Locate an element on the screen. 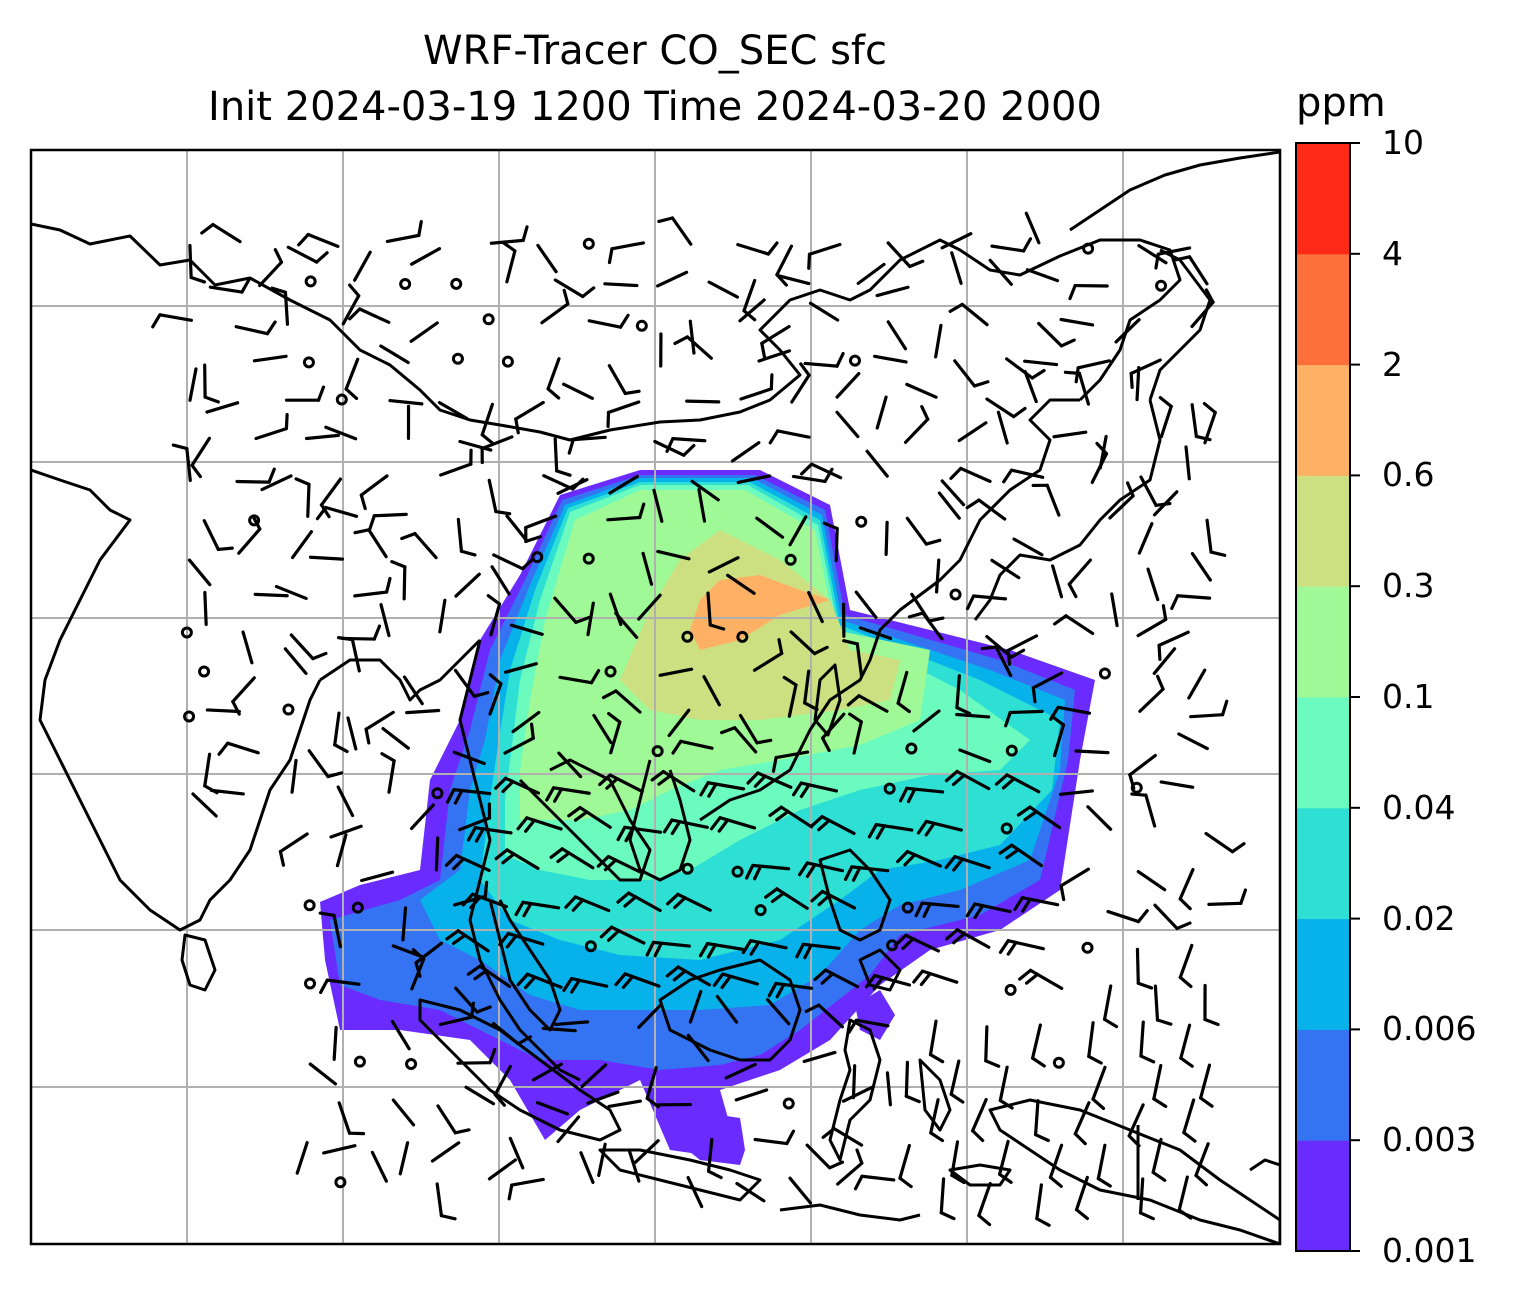 The image size is (1528, 1306). coastline-malay-peninsula is located at coordinates (525, 965).